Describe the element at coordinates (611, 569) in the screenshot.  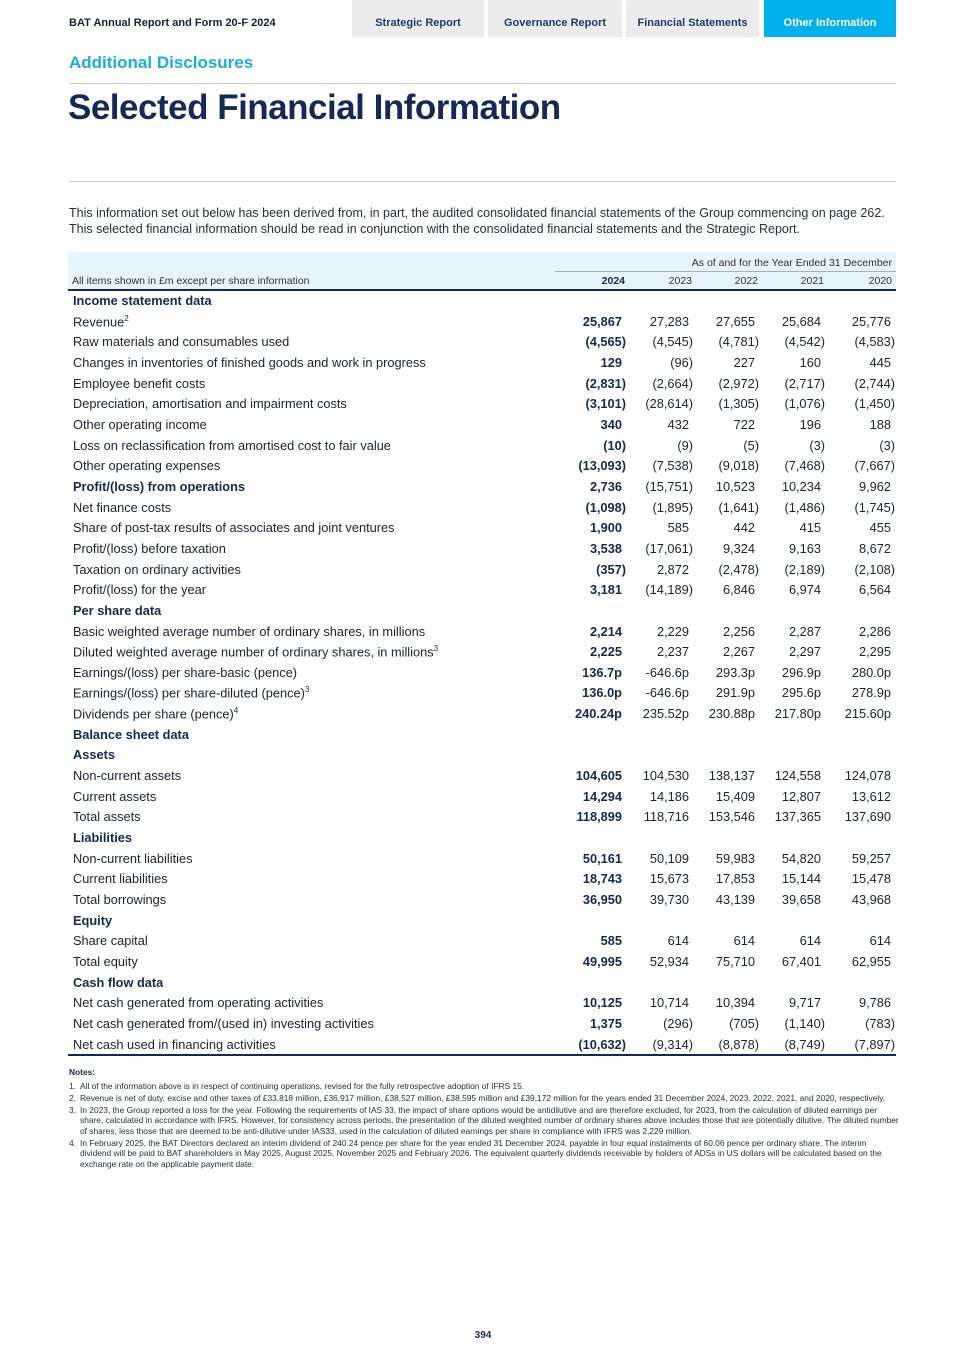
I see `cell-2024: (357)` at that location.